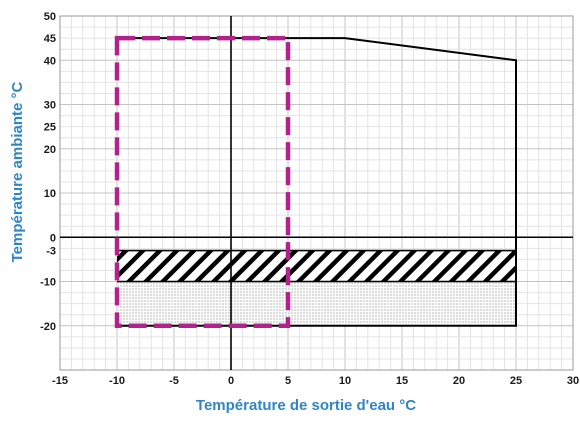 This screenshot has height=421, width=580. I want to click on x-tick-label: 15, so click(402, 381).